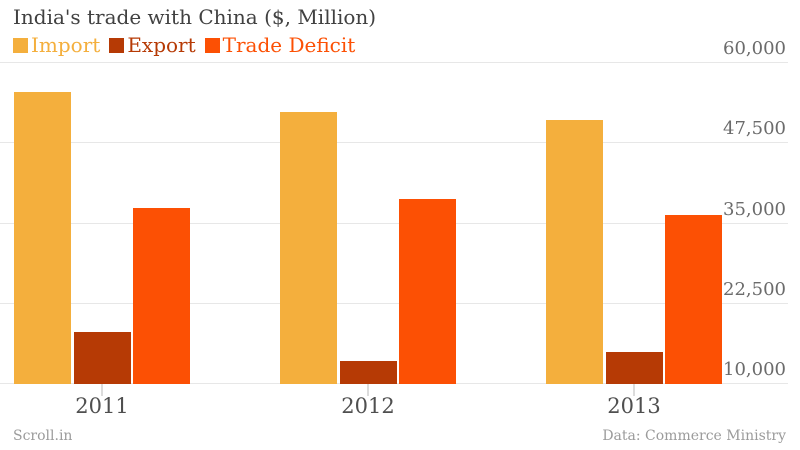 This screenshot has width=800, height=450. Describe the element at coordinates (754, 209) in the screenshot. I see `y-axis-label: 35,000` at that location.